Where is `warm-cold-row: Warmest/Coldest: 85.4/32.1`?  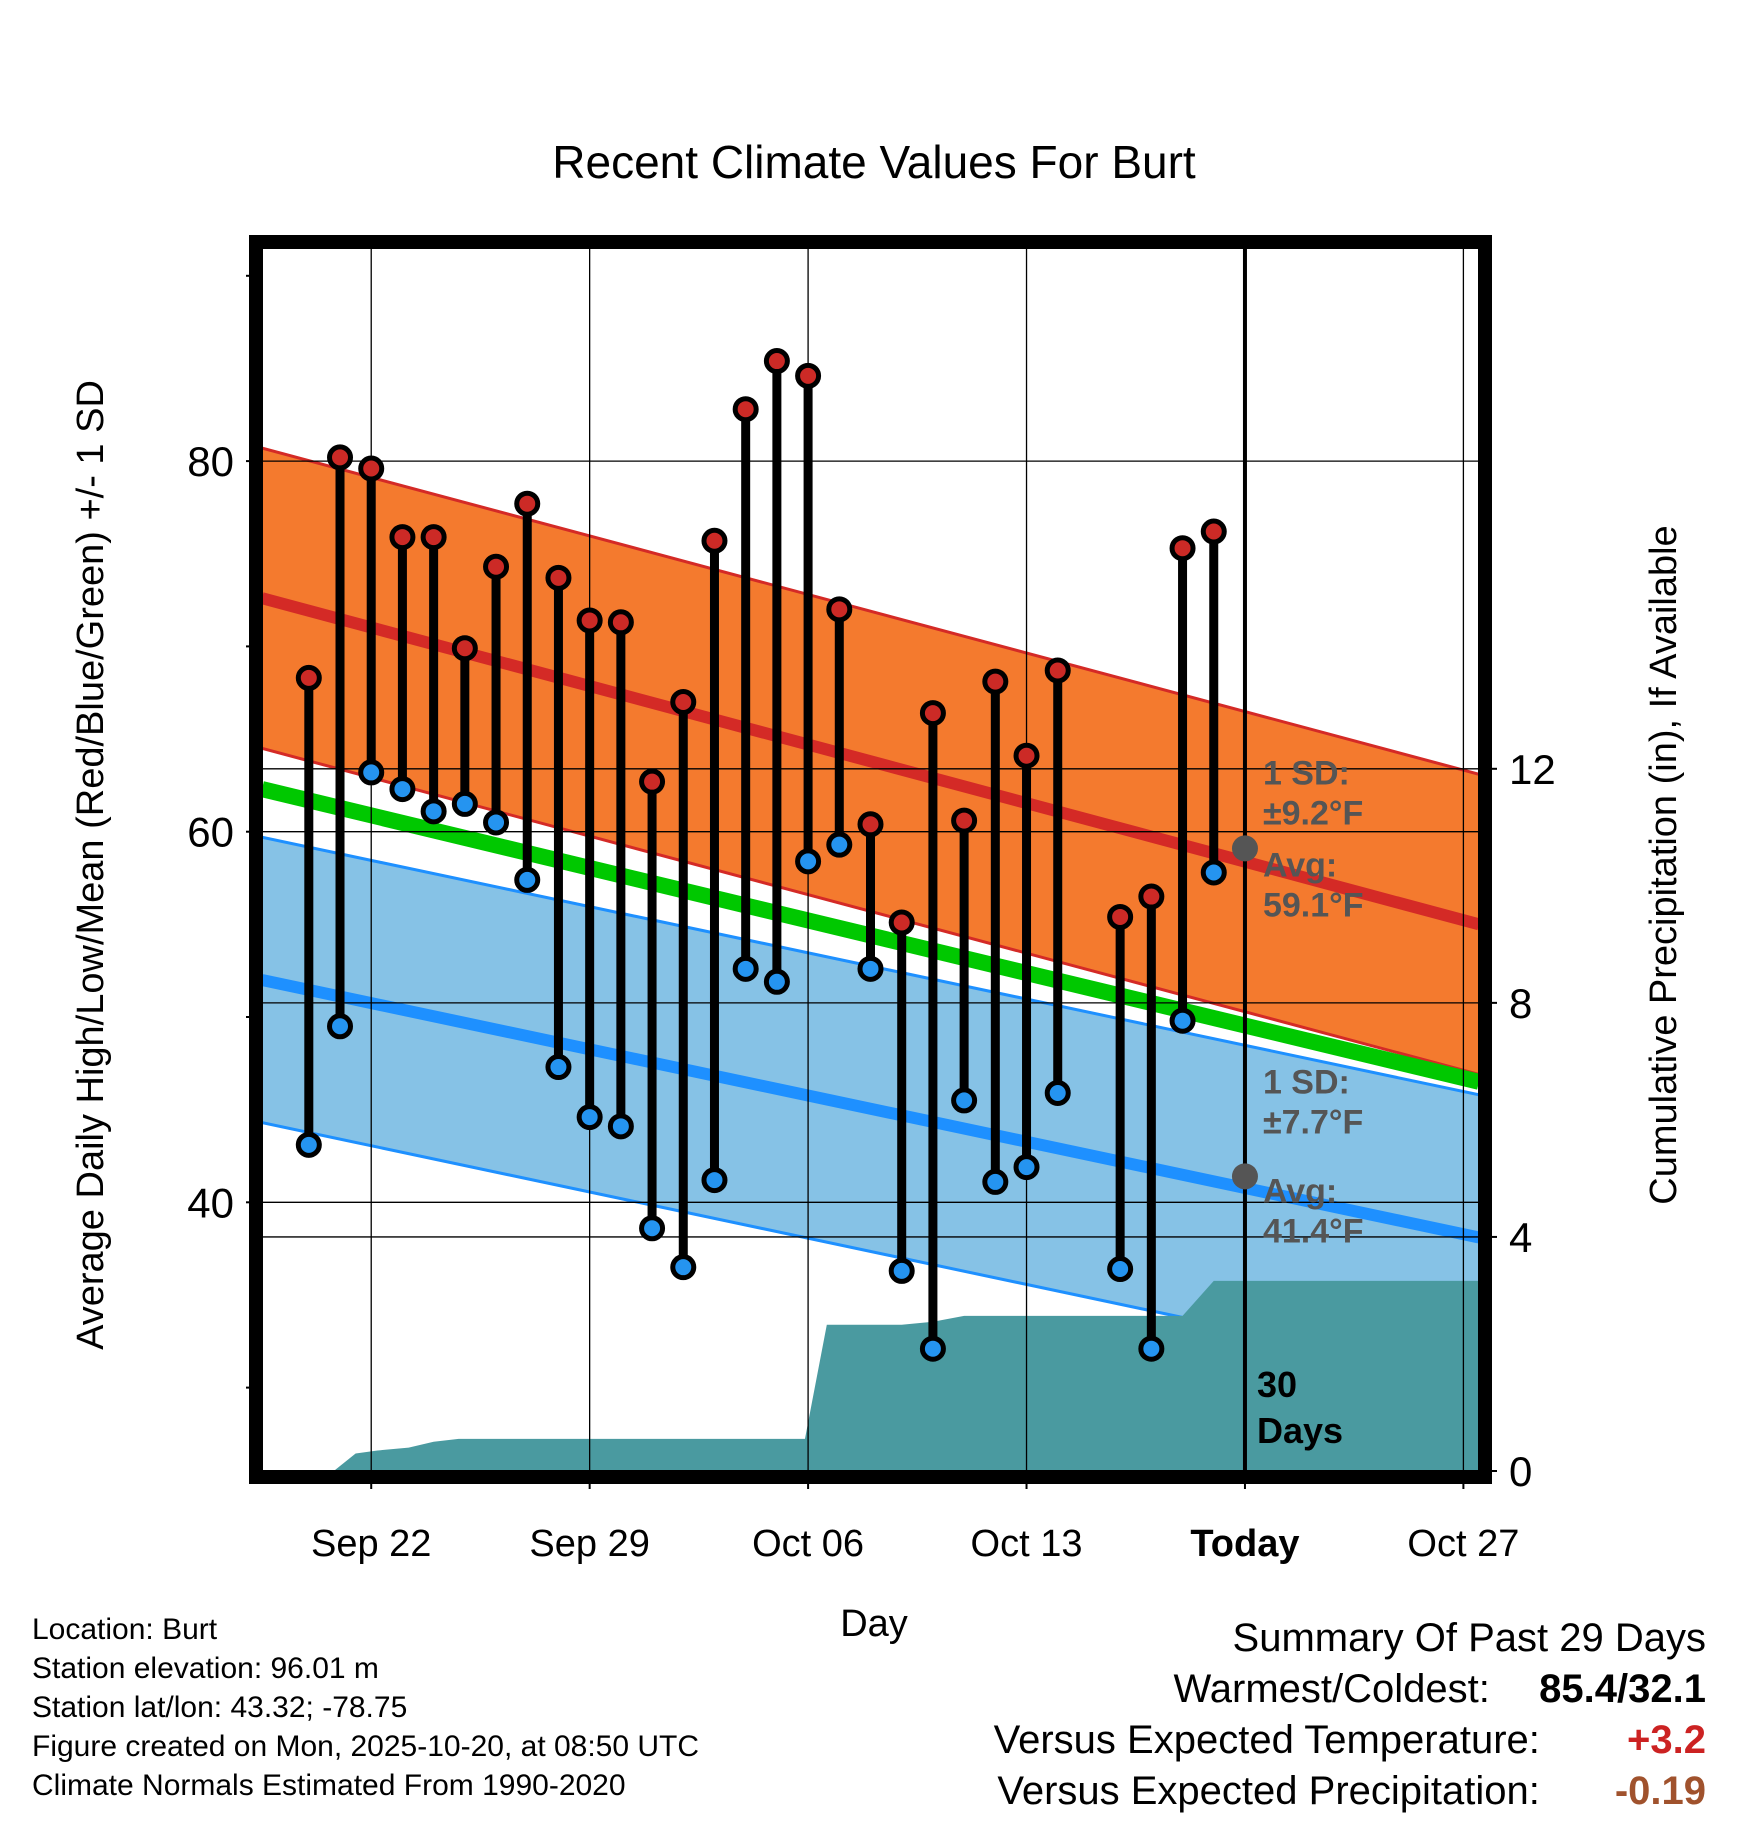
warm-cold-row: Warmest/Coldest: 85.4/32.1 is located at coordinates (1350, 1689).